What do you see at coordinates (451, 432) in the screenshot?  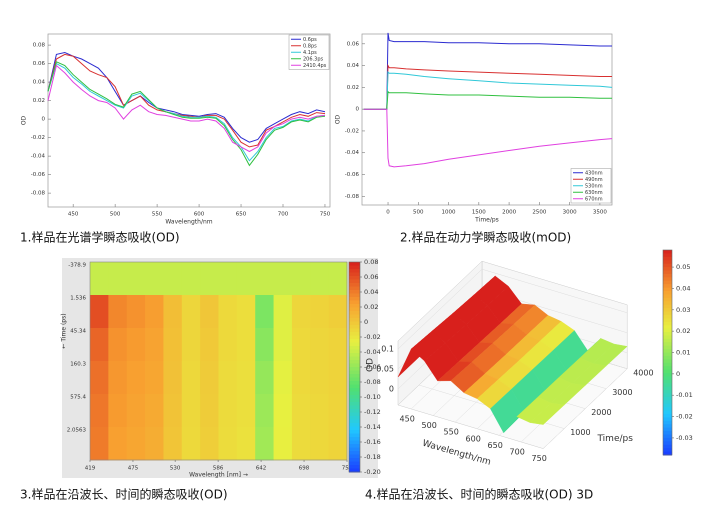 I see `x-tick-label: 550` at bounding box center [451, 432].